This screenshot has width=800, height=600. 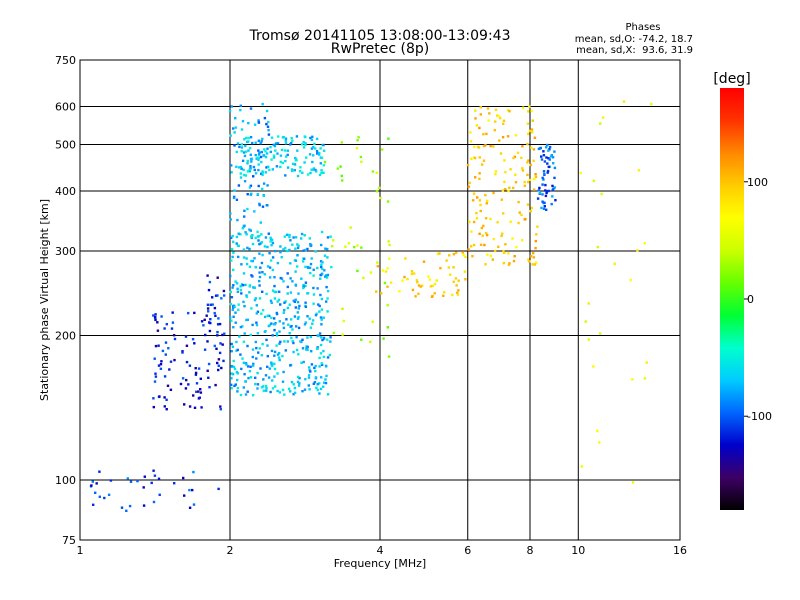 What do you see at coordinates (750, 299) in the screenshot?
I see `colorbar-tick-label: 0` at bounding box center [750, 299].